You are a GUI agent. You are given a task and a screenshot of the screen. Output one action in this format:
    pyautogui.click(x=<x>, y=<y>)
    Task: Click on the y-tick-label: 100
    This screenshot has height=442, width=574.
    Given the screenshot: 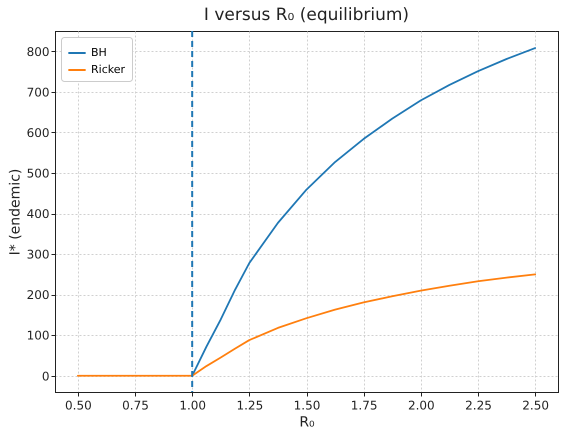 What is the action you would take?
    pyautogui.click(x=38, y=335)
    